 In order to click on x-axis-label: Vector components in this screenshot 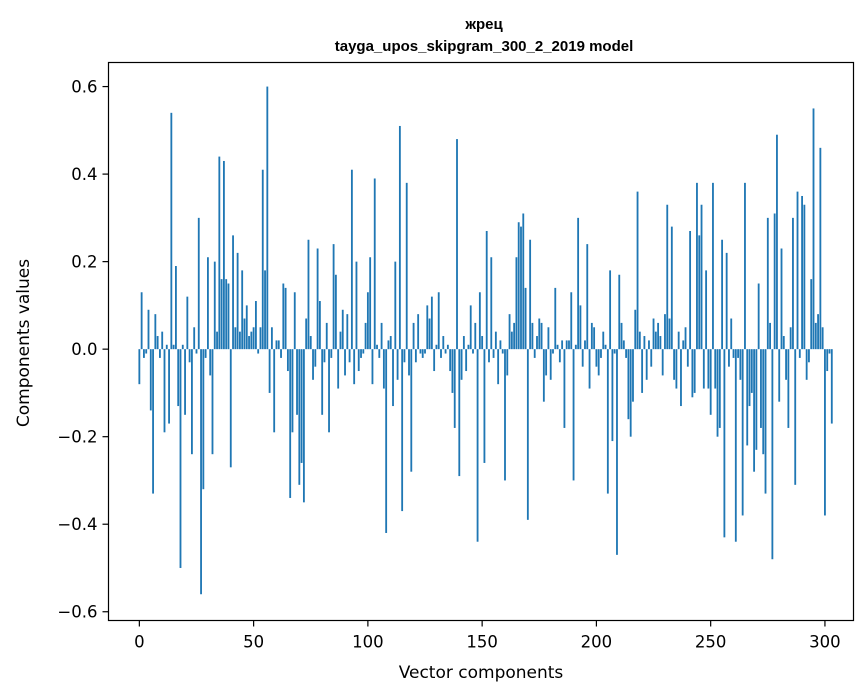, I will do `click(481, 673)`.